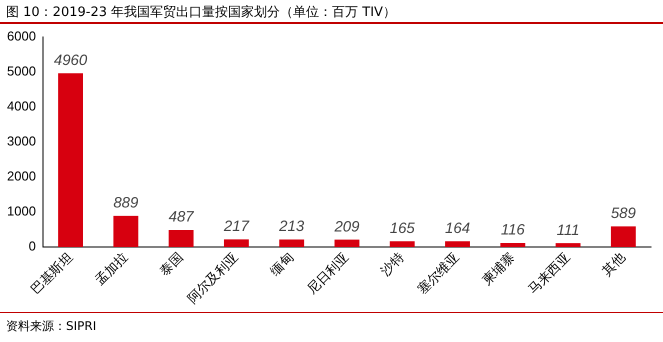  Describe the element at coordinates (112, 269) in the screenshot. I see `x-tick-label: 孟加拉` at that location.